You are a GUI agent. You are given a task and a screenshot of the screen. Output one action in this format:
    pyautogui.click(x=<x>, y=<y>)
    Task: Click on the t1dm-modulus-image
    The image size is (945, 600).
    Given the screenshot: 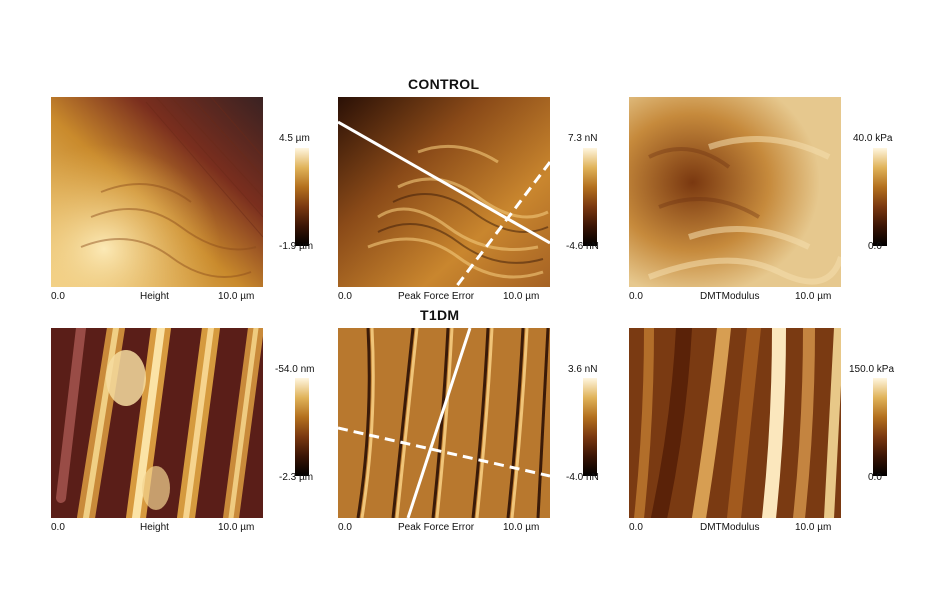 What is the action you would take?
    pyautogui.click(x=735, y=423)
    